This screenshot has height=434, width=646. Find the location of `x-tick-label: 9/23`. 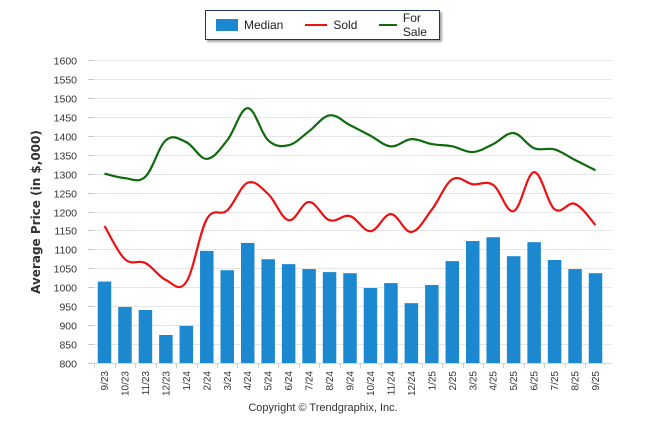

x-tick-label: 9/23 is located at coordinates (105, 381).